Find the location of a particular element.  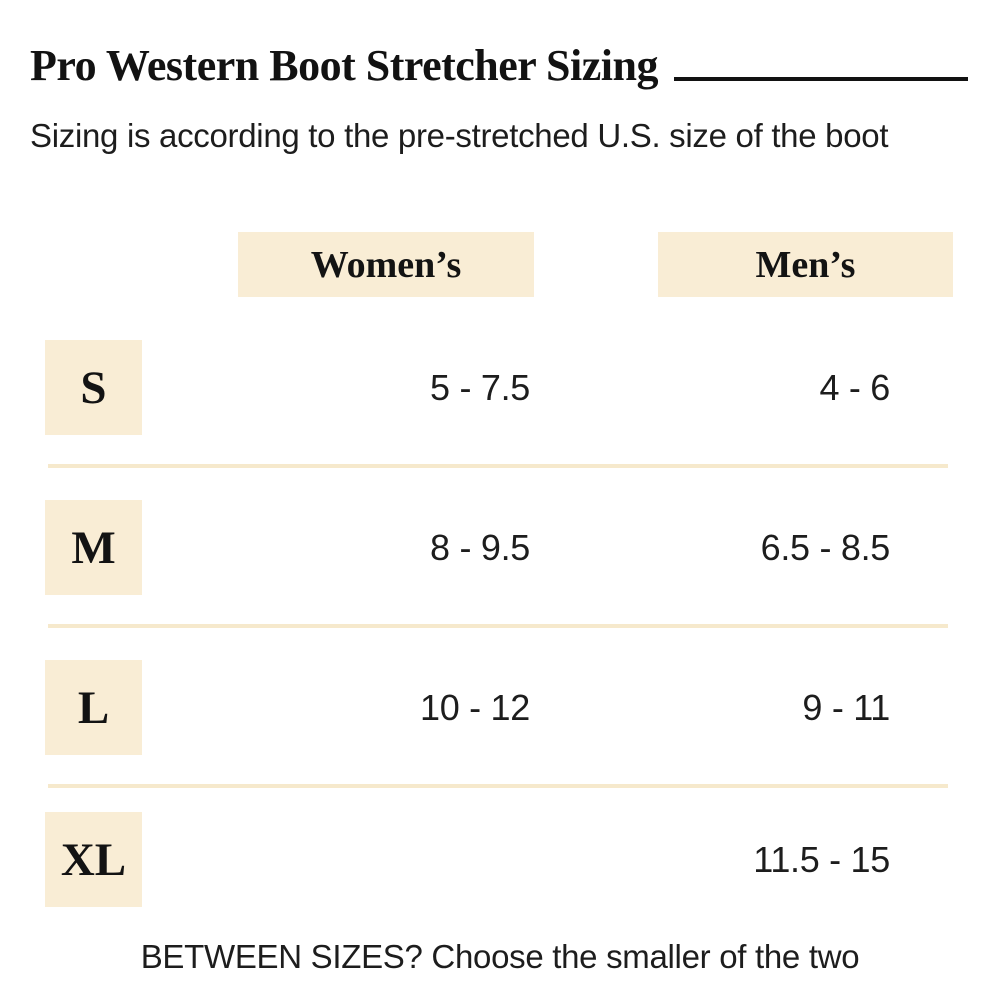

size-label-m: M is located at coordinates (93, 547).